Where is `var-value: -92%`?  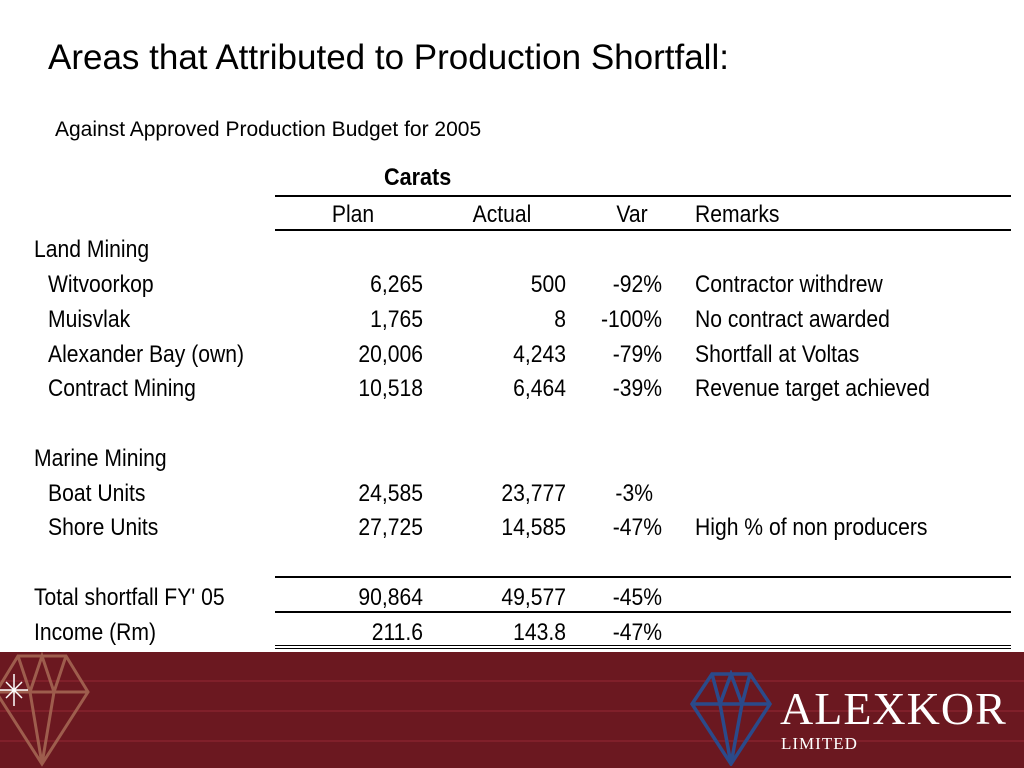
var-value: -92% is located at coordinates (637, 284).